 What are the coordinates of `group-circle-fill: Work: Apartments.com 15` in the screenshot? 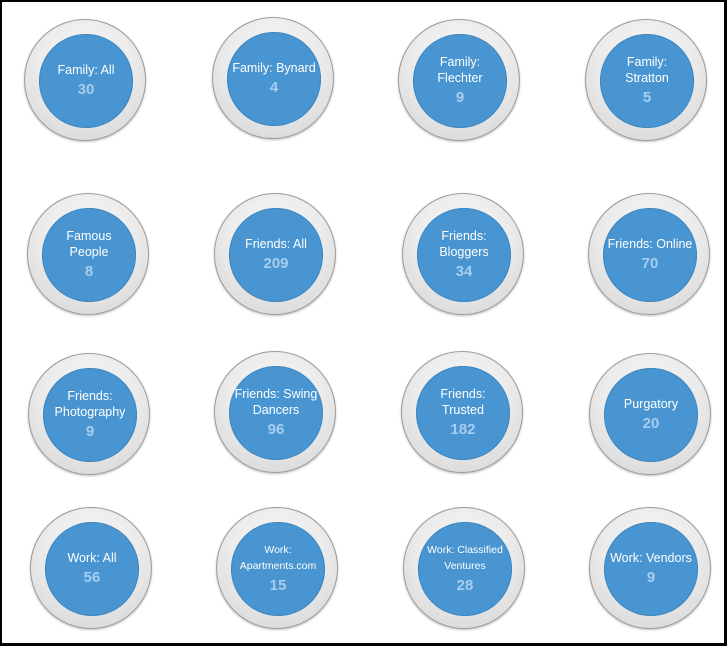 It's located at (278, 569).